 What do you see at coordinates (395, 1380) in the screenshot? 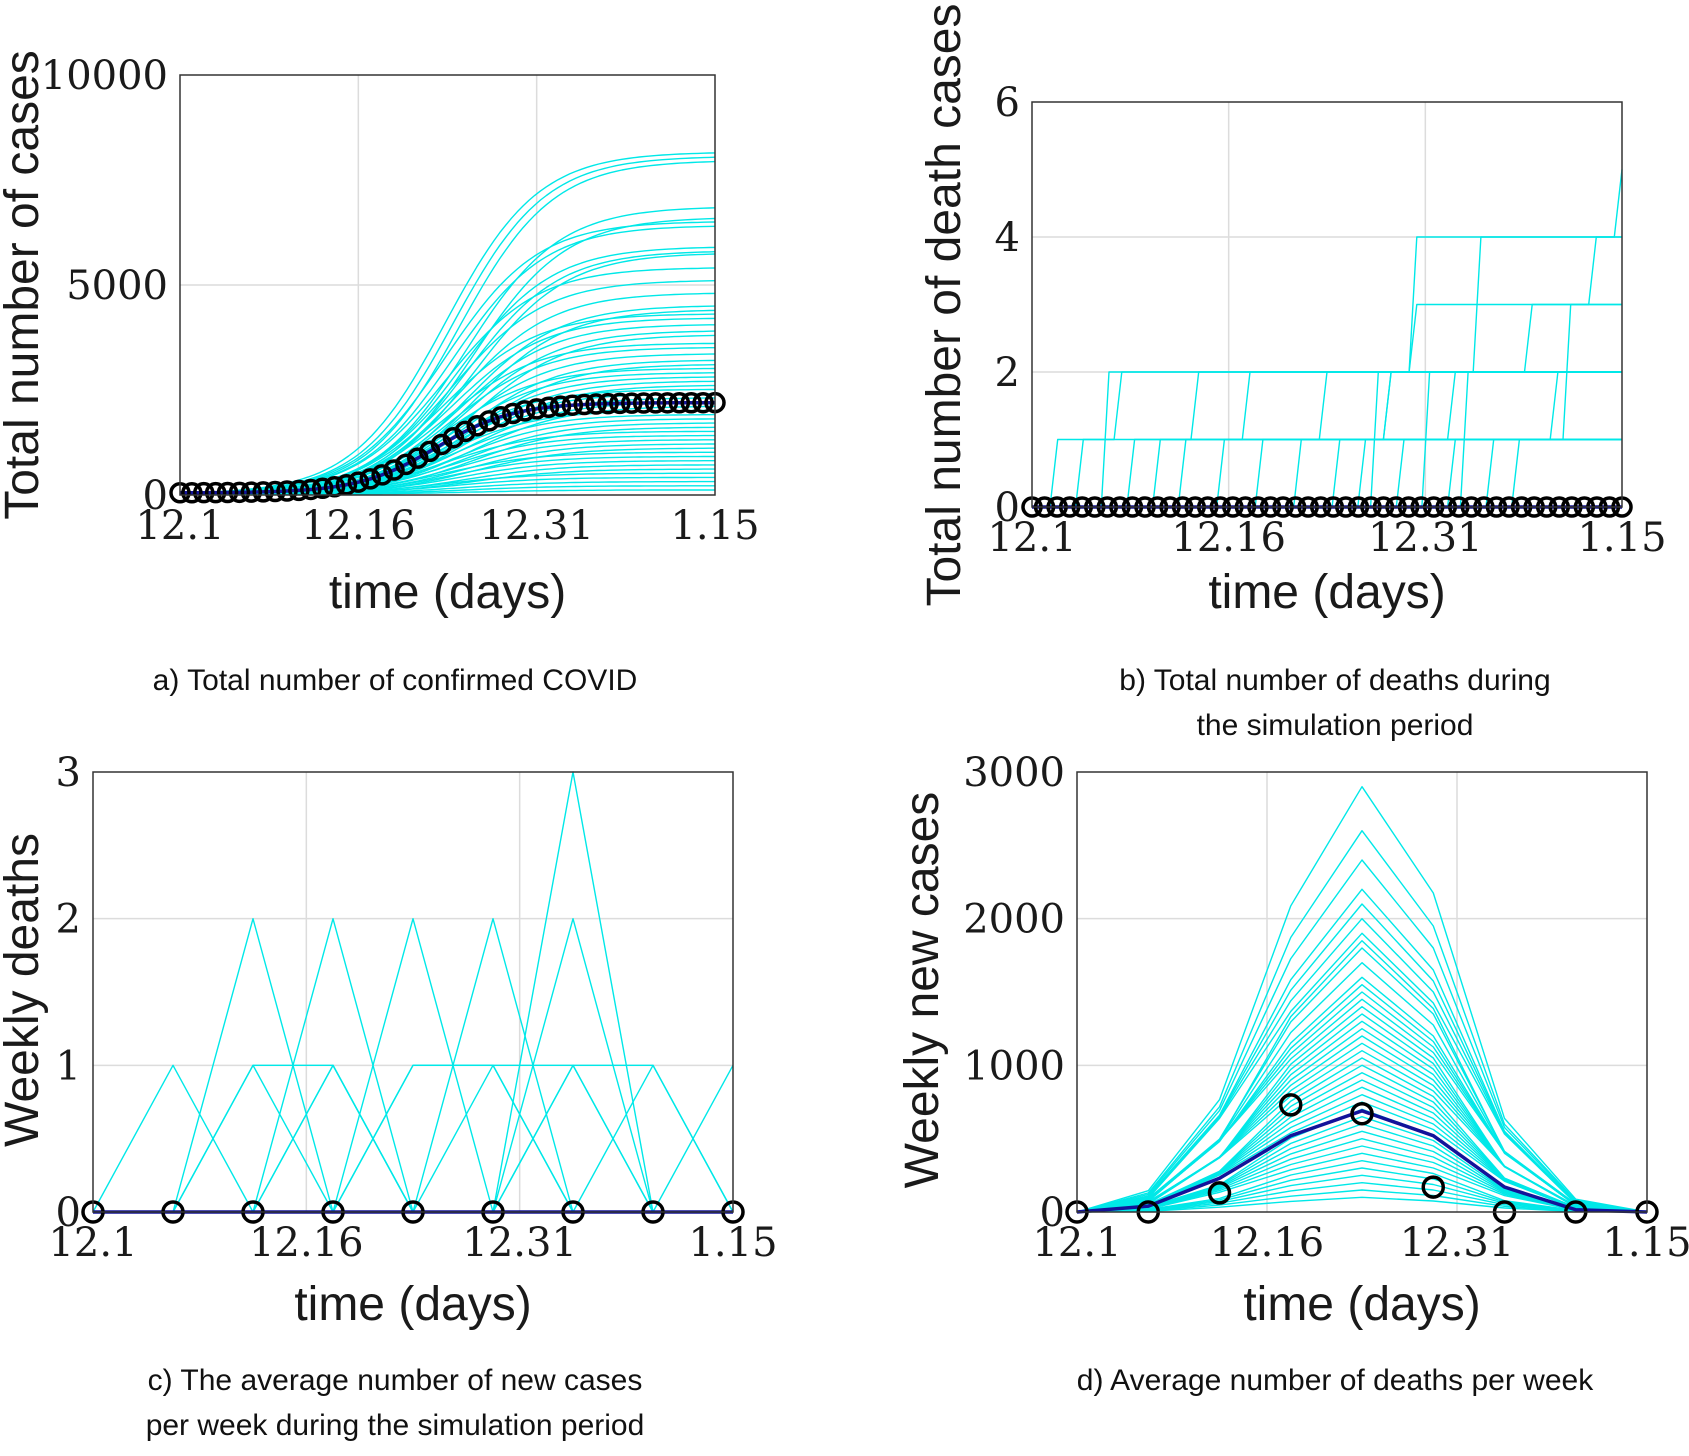
I see `panel-caption: c) The average number of new cases` at bounding box center [395, 1380].